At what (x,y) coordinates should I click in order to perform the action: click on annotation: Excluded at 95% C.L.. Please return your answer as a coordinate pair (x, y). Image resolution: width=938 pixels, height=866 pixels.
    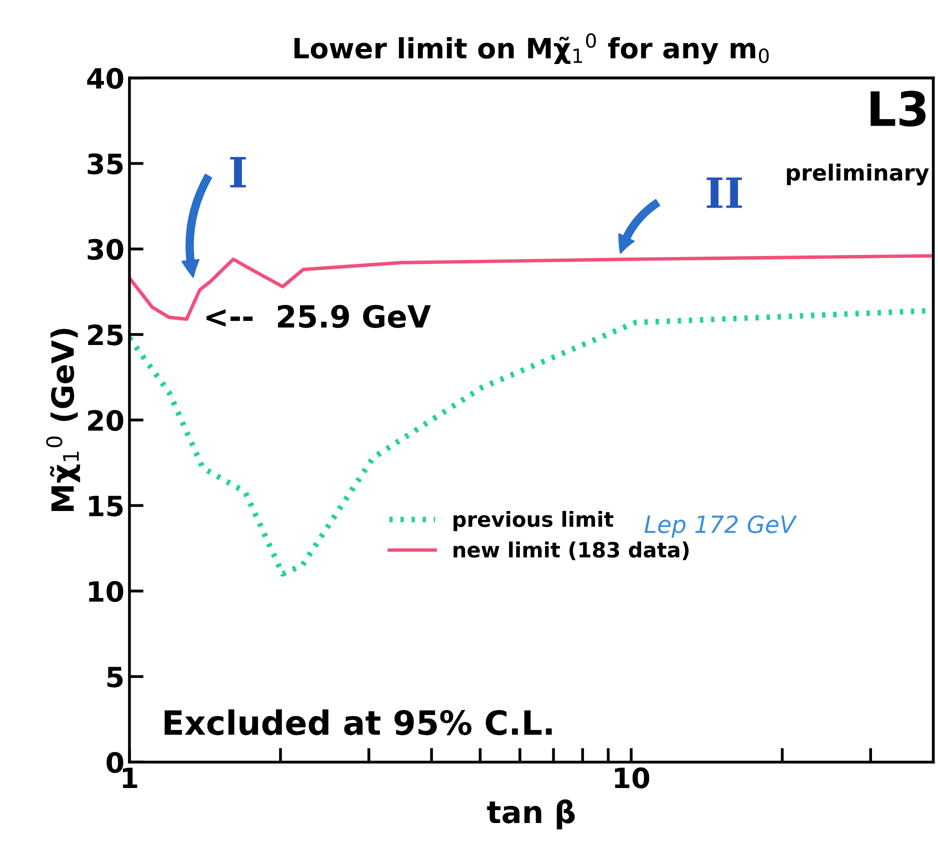
    Looking at the image, I should click on (358, 722).